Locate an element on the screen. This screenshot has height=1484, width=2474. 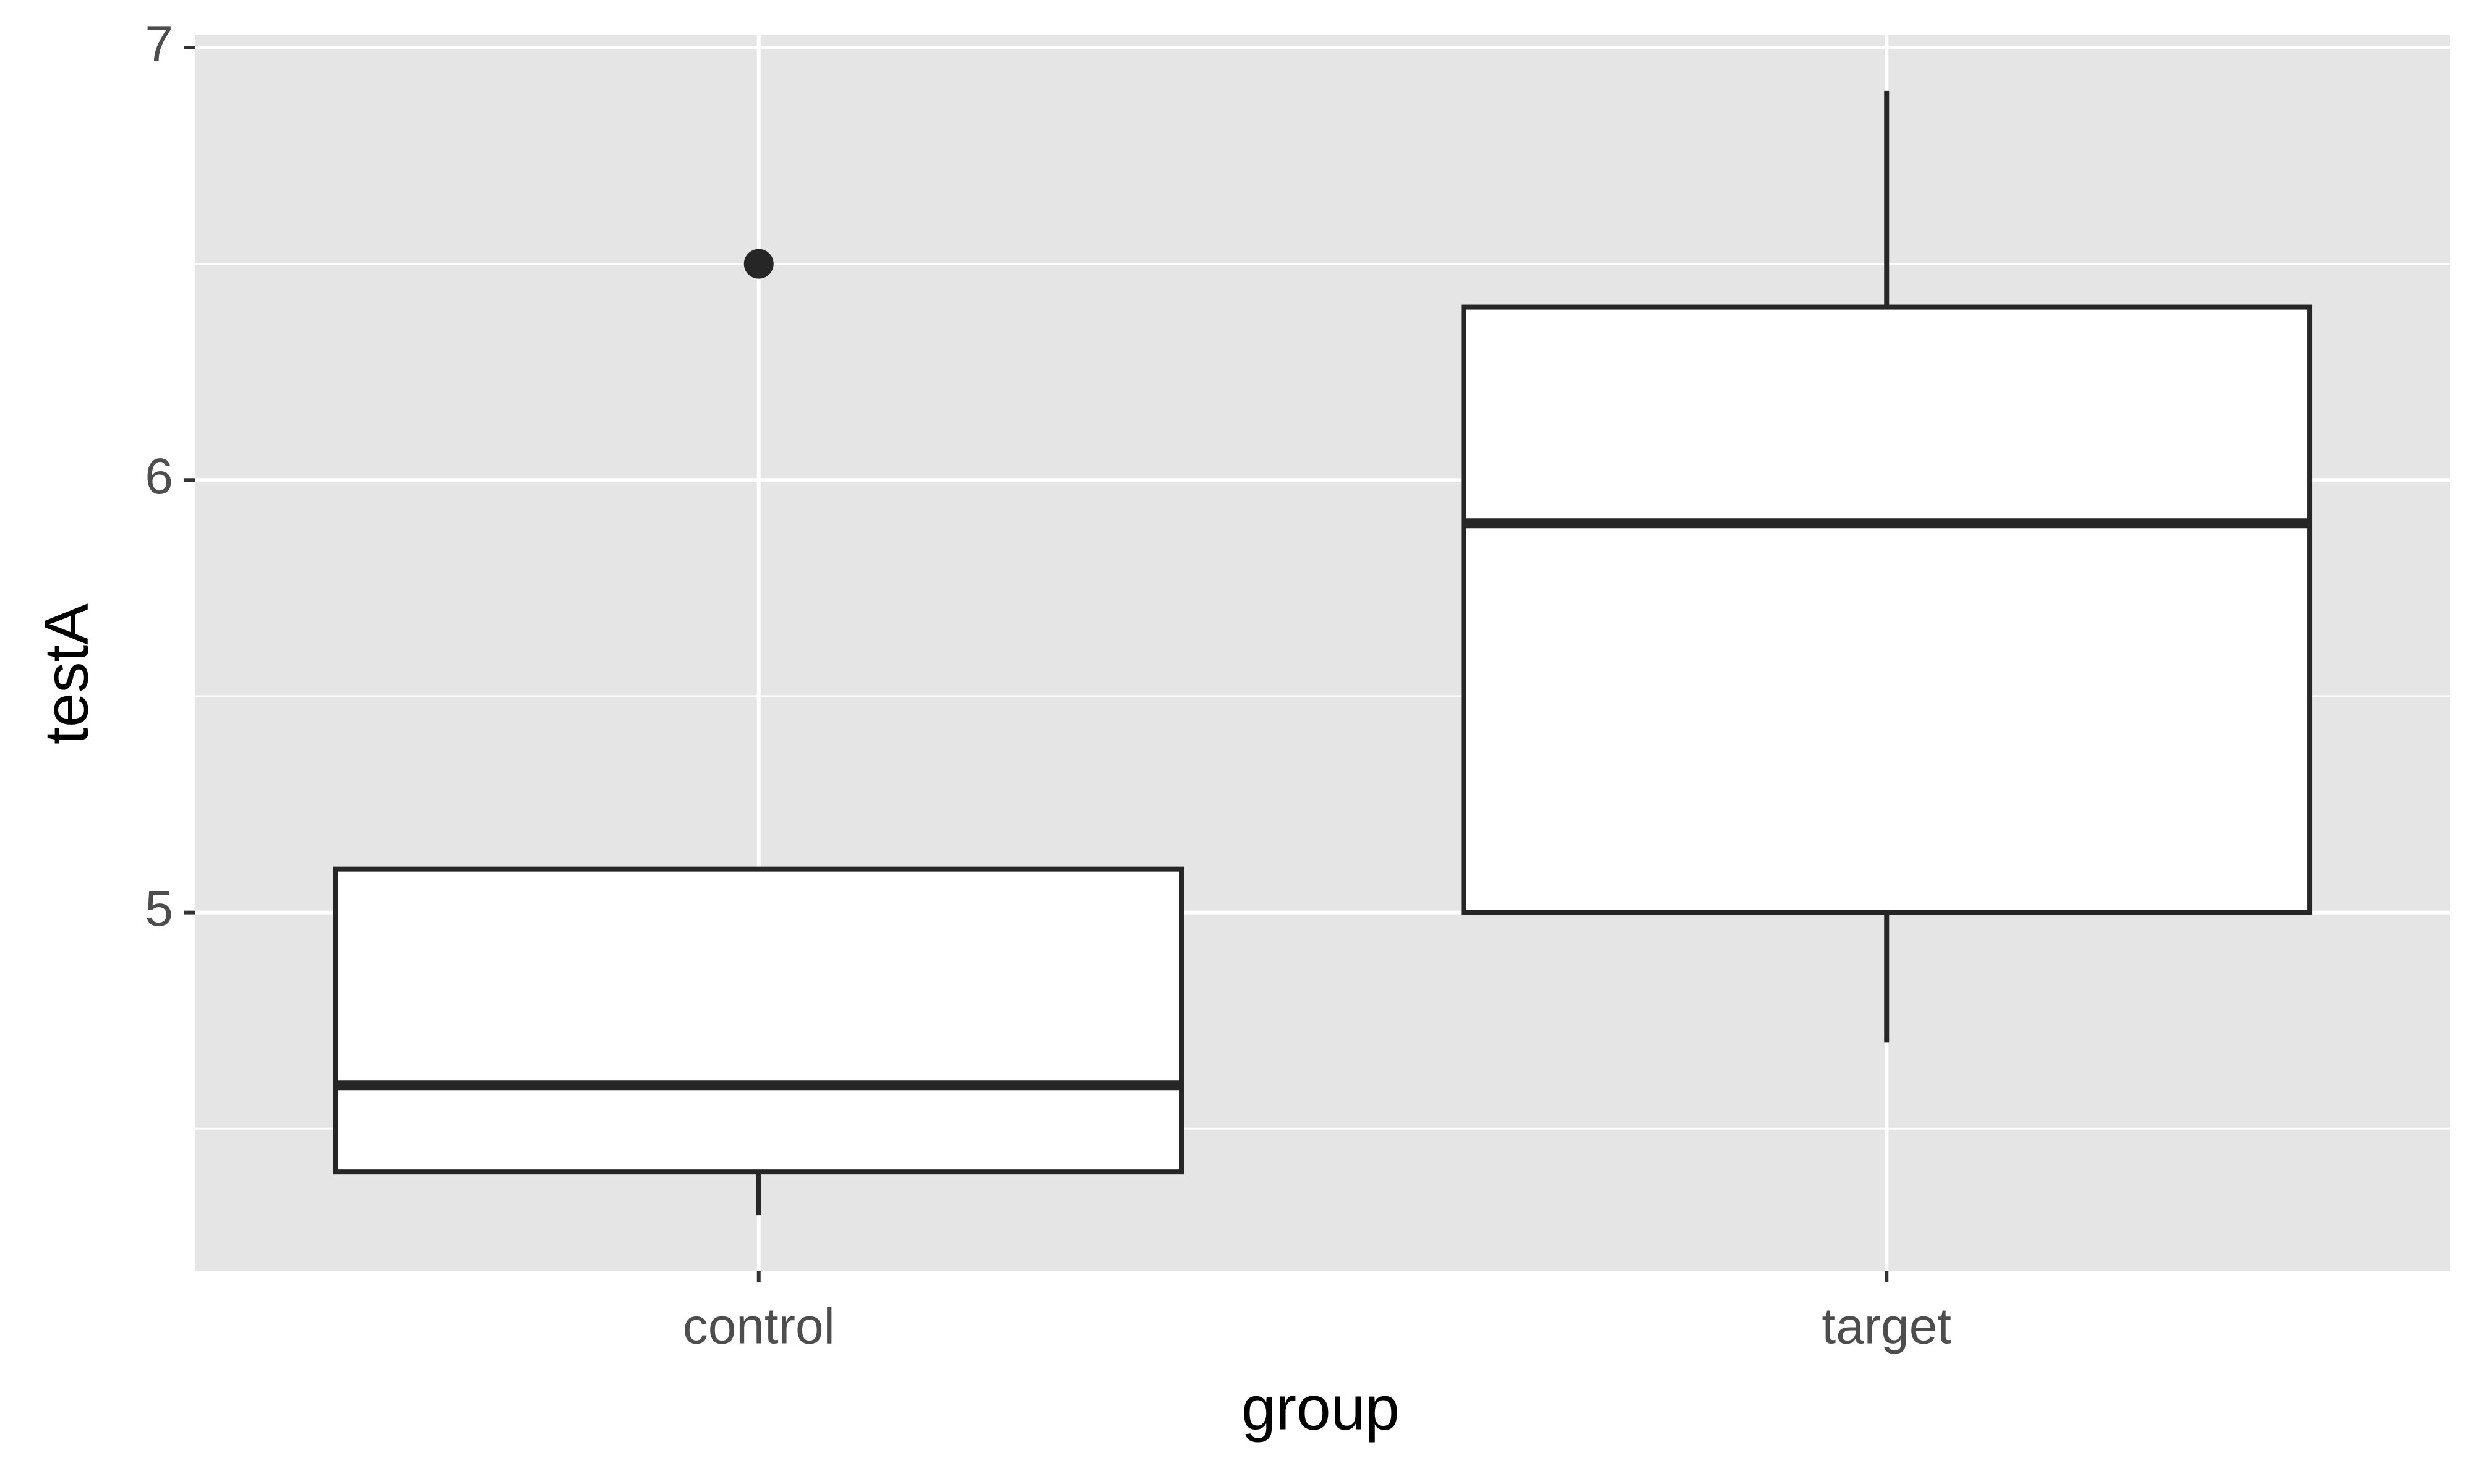
x-axis-title: group is located at coordinates (1320, 1408).